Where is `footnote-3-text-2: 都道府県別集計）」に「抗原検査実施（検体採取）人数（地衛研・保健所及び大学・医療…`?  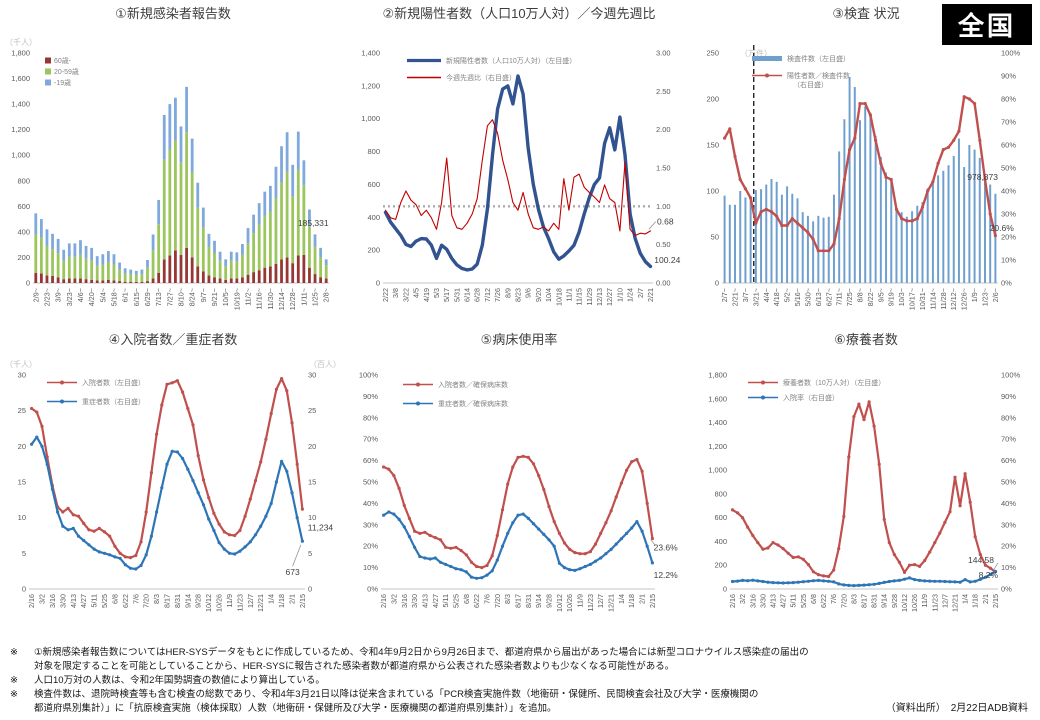 footnote-3-text-2: 都道府県別集計）」に「抗原検査実施（検体採取）人数（地衛研・保健所及び大学・医療… is located at coordinates (295, 709).